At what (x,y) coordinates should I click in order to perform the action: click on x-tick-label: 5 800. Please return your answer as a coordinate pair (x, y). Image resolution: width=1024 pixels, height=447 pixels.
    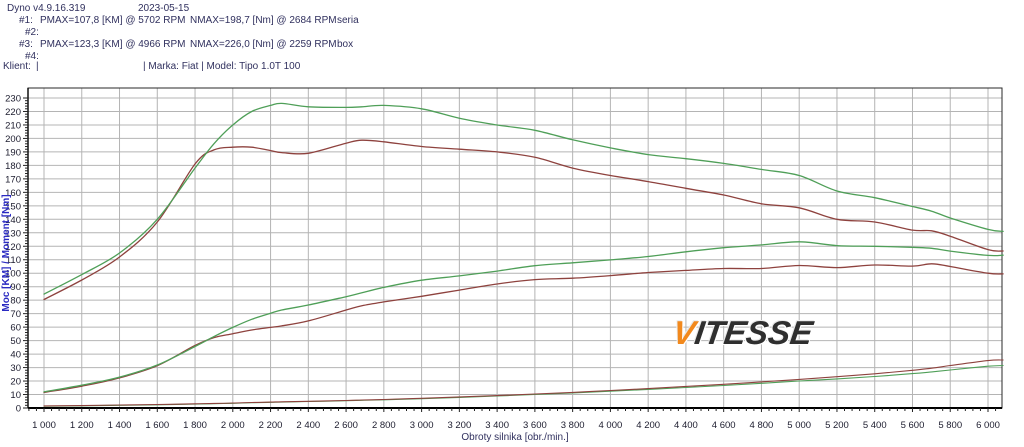
    Looking at the image, I should click on (950, 425).